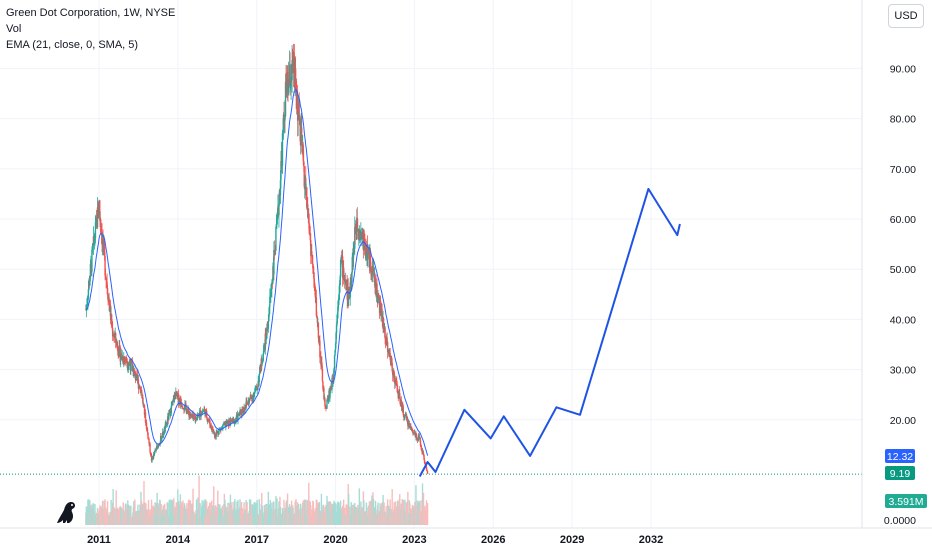 This screenshot has height=555, width=932. I want to click on svg-text: 12.32, so click(900, 457).